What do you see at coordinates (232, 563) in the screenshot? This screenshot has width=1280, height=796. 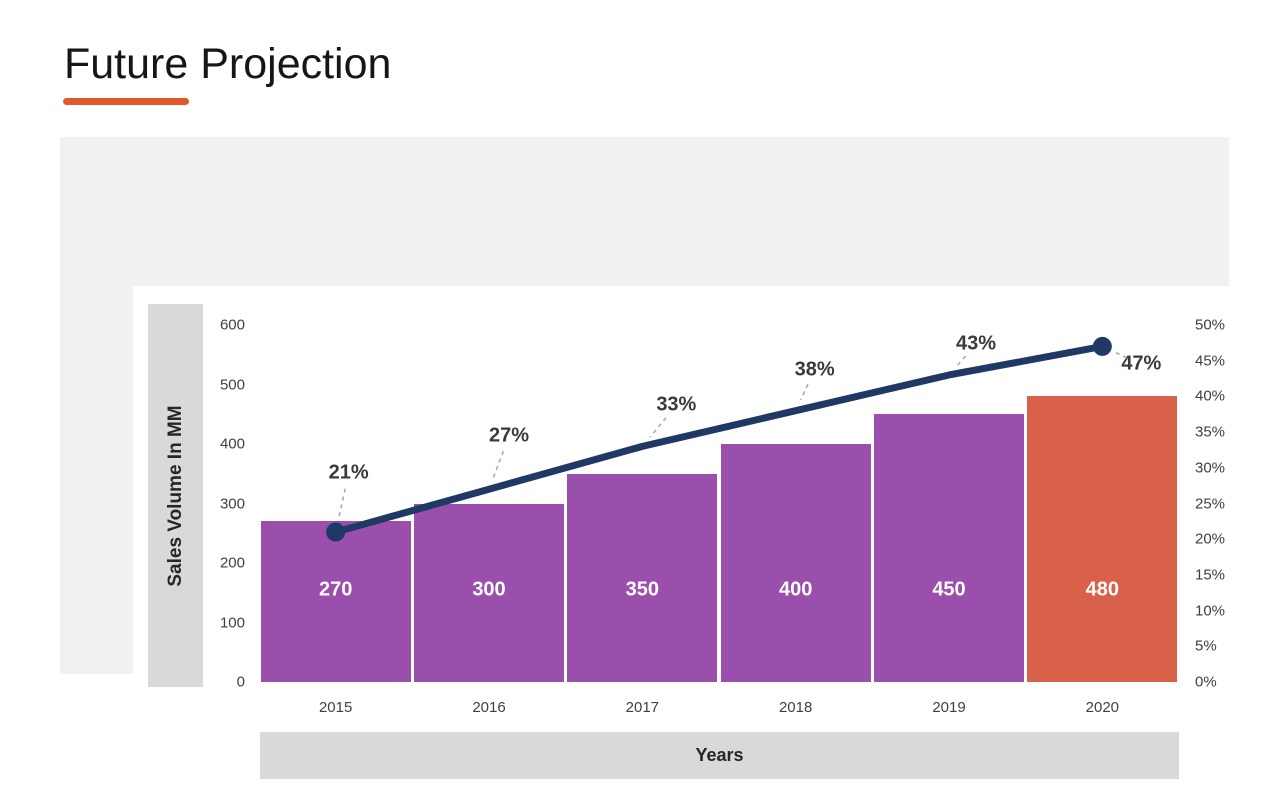 I see `y-axis-tick-label: 200` at bounding box center [232, 563].